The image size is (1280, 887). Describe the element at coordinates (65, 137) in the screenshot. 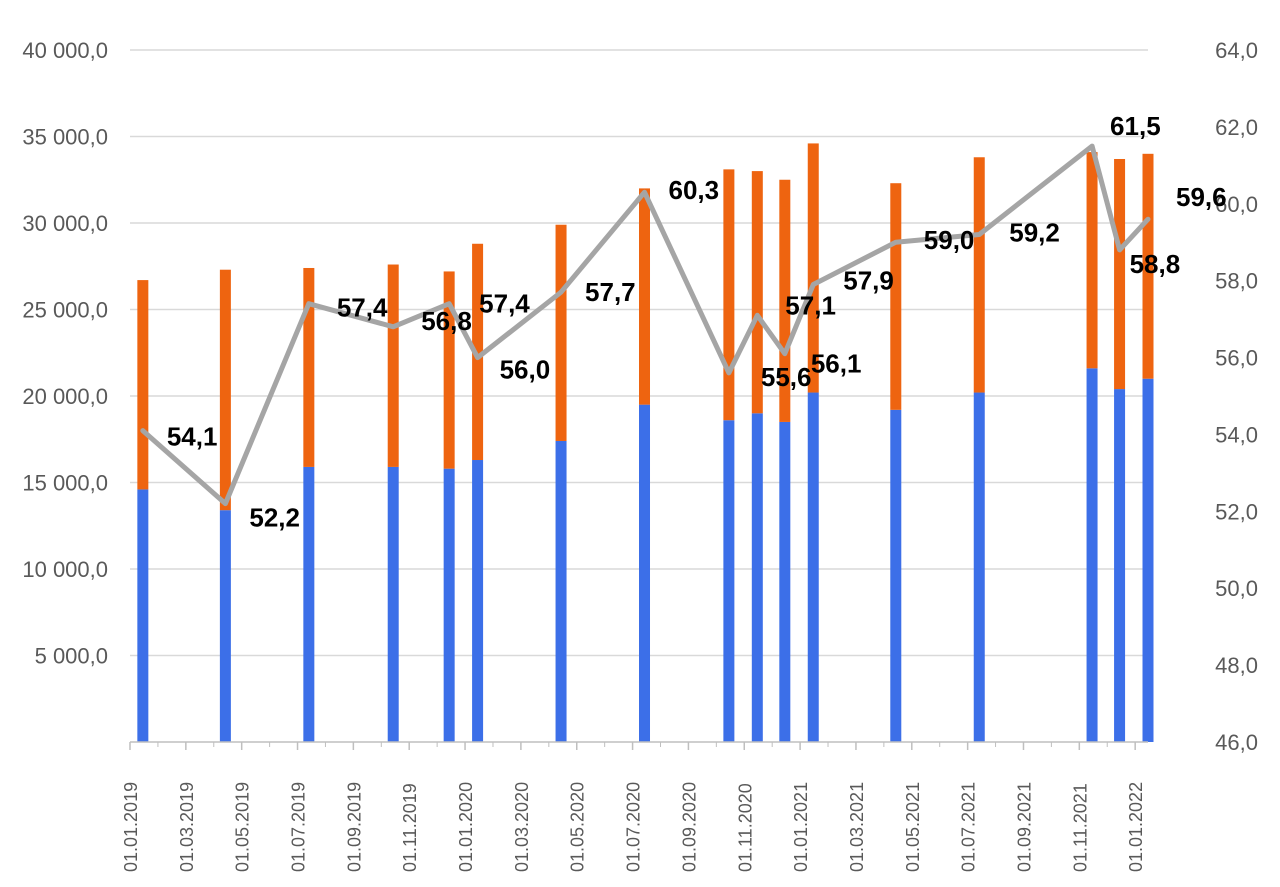

I see `y-left-tick-label: 35 000,0` at that location.